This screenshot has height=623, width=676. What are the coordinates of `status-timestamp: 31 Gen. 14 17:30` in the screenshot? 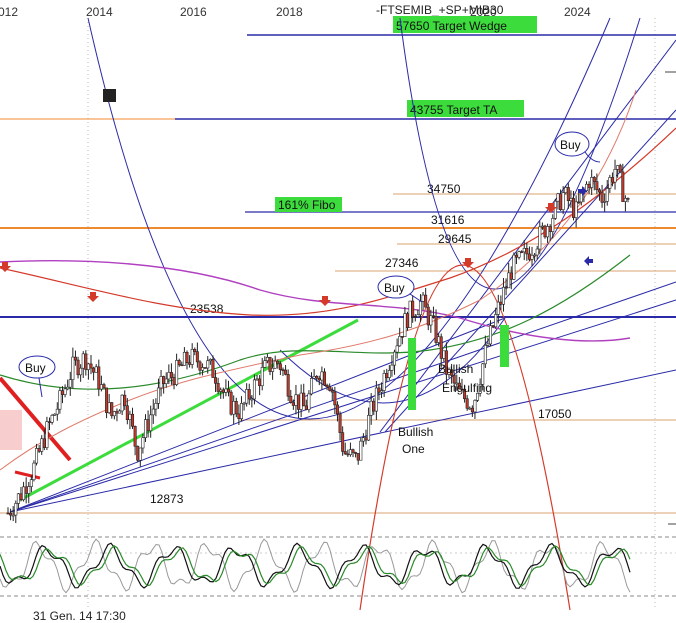 It's located at (79, 616).